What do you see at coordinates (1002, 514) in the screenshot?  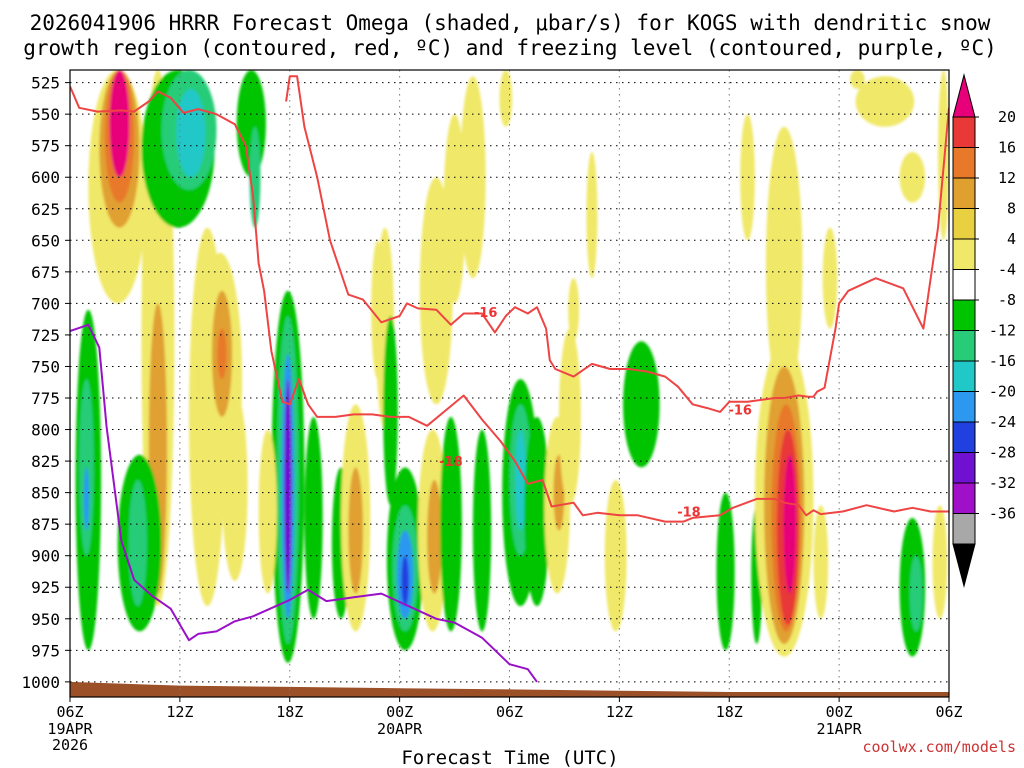 I see `colorbar-tick-label: -36` at bounding box center [1002, 514].